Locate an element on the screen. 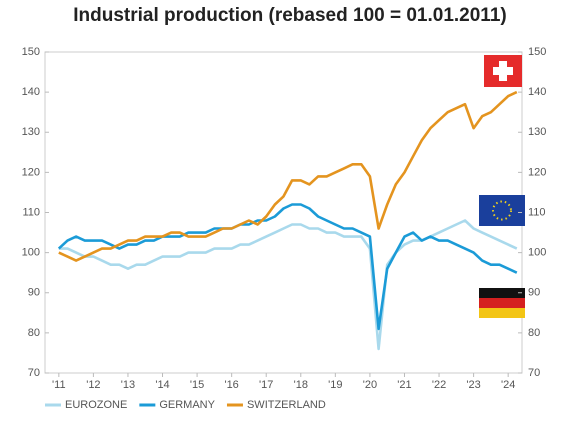 The width and height of the screenshot is (580, 423). y2-tick-label: 80 is located at coordinates (534, 333).